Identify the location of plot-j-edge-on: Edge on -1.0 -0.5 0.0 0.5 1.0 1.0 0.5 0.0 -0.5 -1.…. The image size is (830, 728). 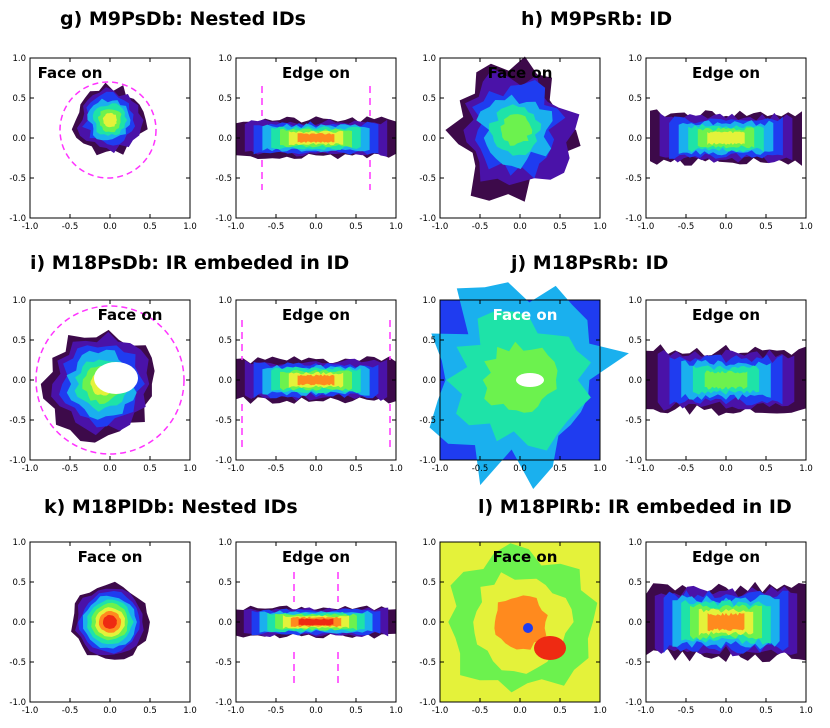
(716, 385).